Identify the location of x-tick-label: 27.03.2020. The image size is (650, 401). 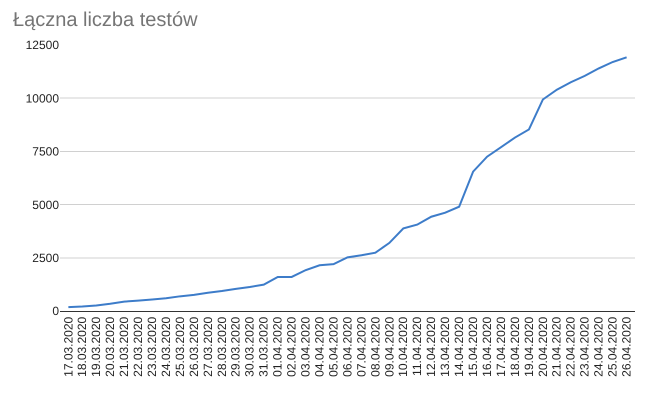
(207, 346).